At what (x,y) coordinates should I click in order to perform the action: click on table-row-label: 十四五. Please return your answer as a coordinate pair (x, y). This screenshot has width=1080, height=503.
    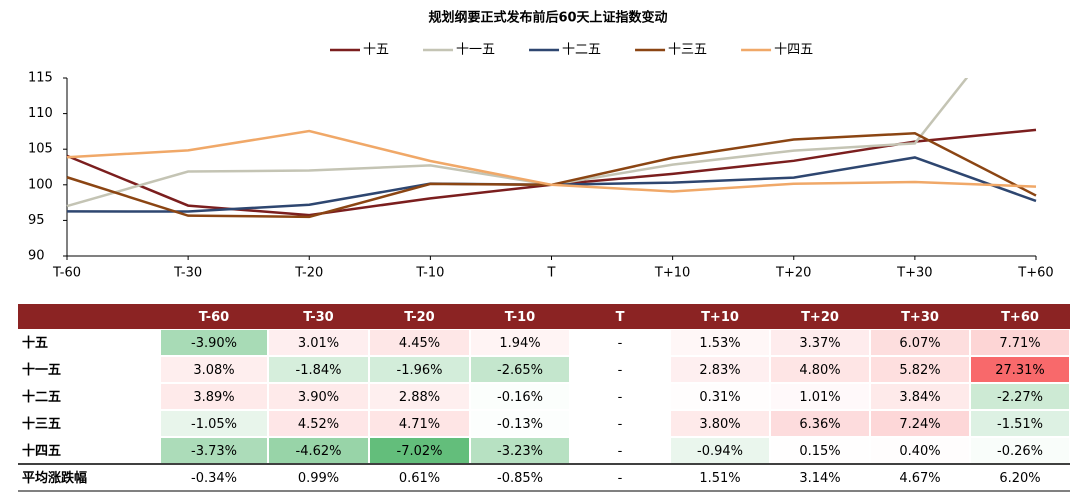
    Looking at the image, I should click on (41, 451).